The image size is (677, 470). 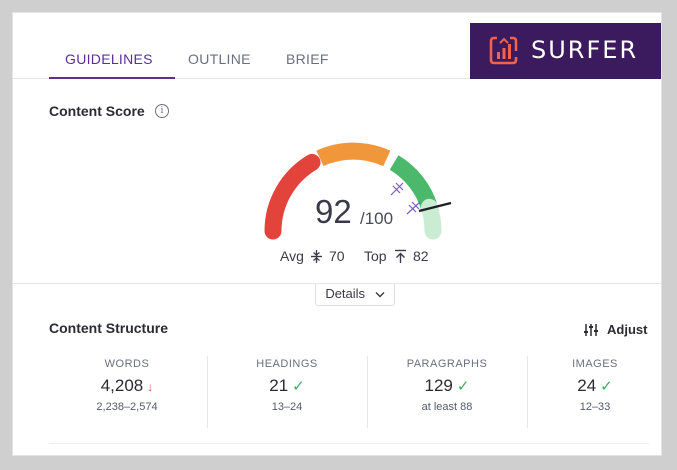 What do you see at coordinates (447, 407) in the screenshot?
I see `metric-range: at least 88` at bounding box center [447, 407].